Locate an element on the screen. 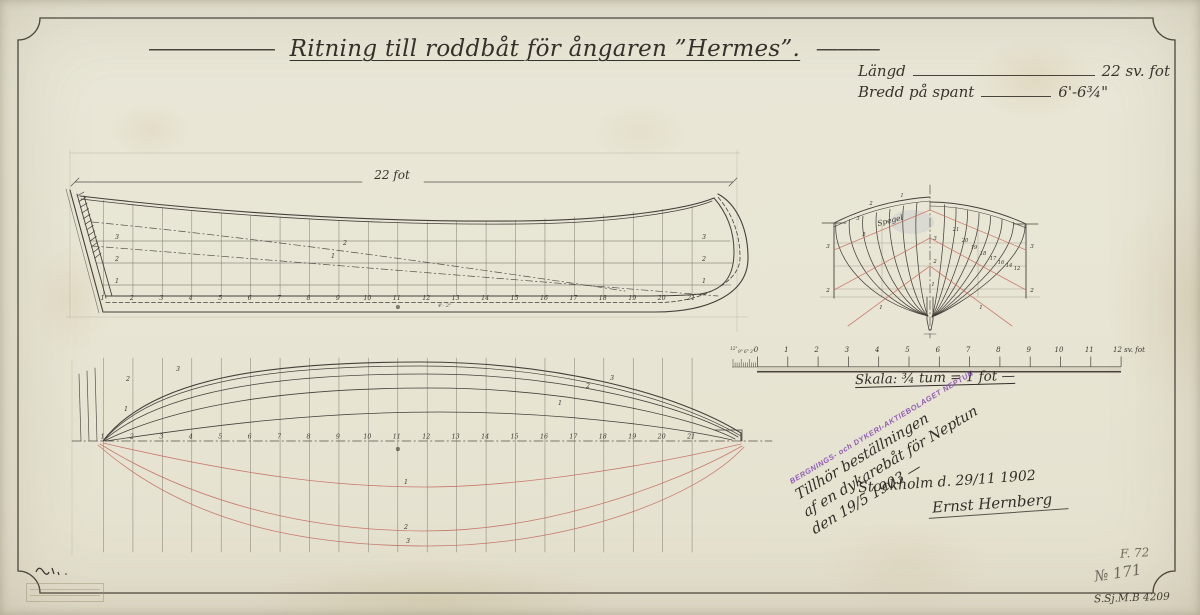  label: 9 is located at coordinates (1028, 350).